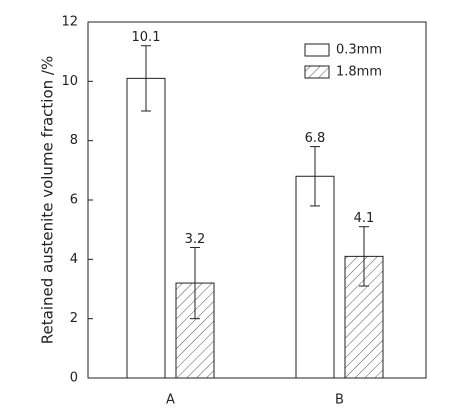  Describe the element at coordinates (74, 140) in the screenshot. I see `y-tick-label: 8` at that location.